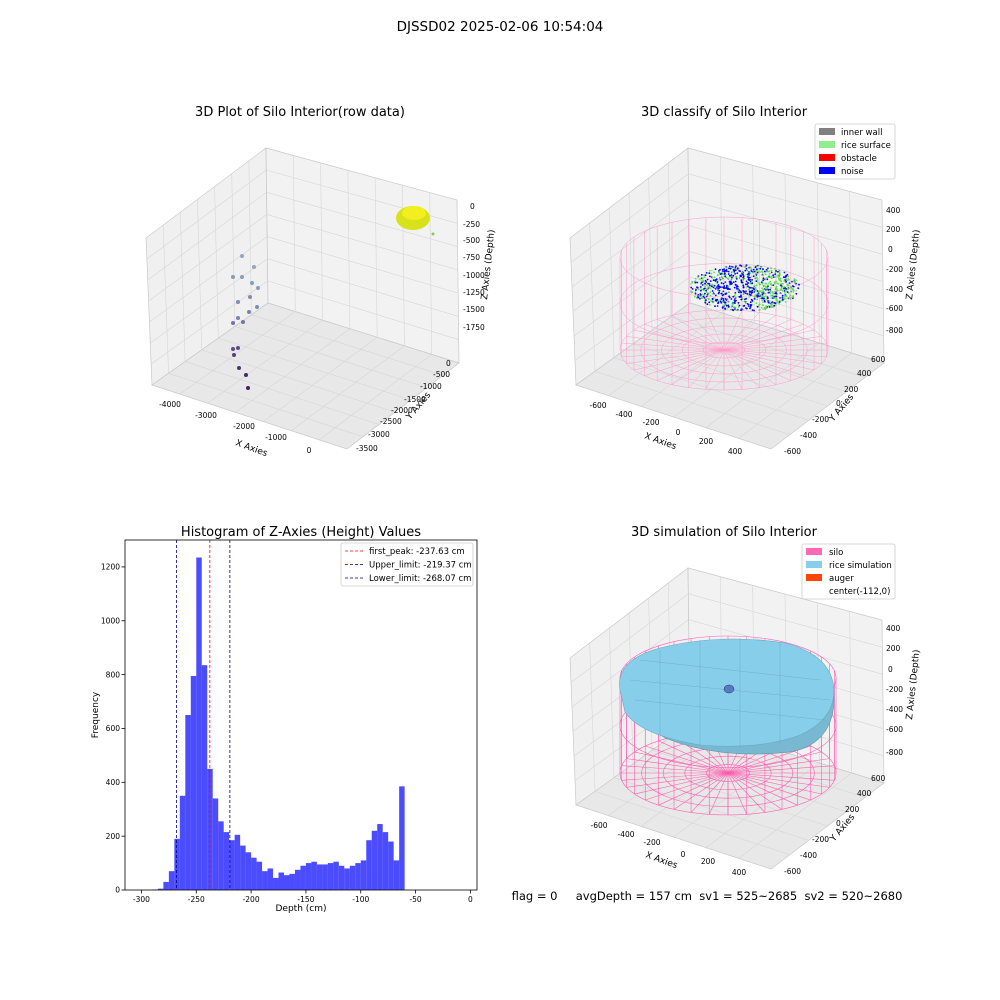 This screenshot has width=1000, height=1000. Describe the element at coordinates (852, 172) in the screenshot. I see `classify-legend-label: noise` at that location.